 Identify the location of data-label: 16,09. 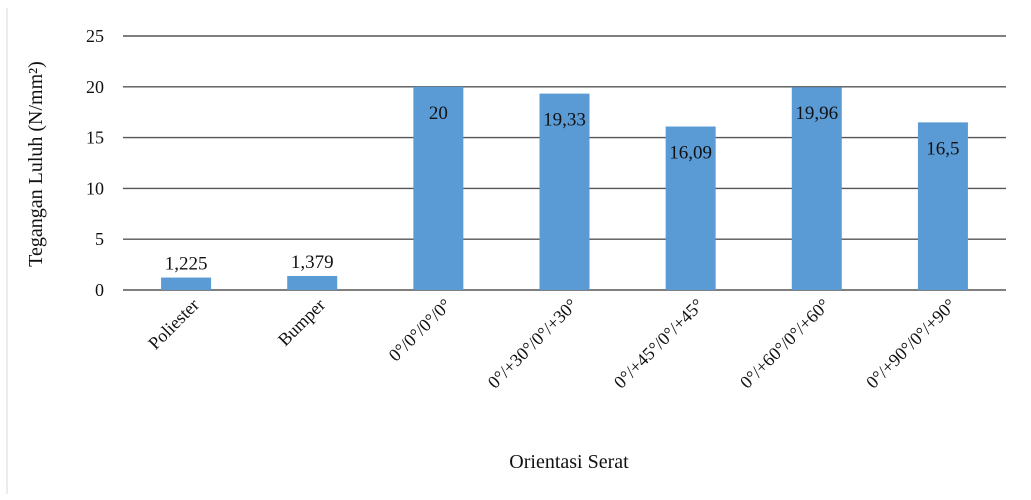
(690, 153).